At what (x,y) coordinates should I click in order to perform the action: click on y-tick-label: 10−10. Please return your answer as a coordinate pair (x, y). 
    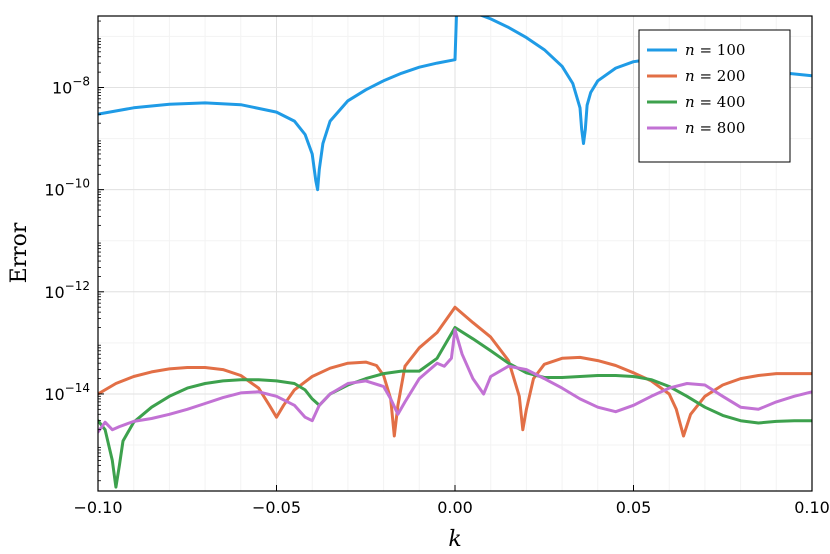
    Looking at the image, I should click on (67, 188).